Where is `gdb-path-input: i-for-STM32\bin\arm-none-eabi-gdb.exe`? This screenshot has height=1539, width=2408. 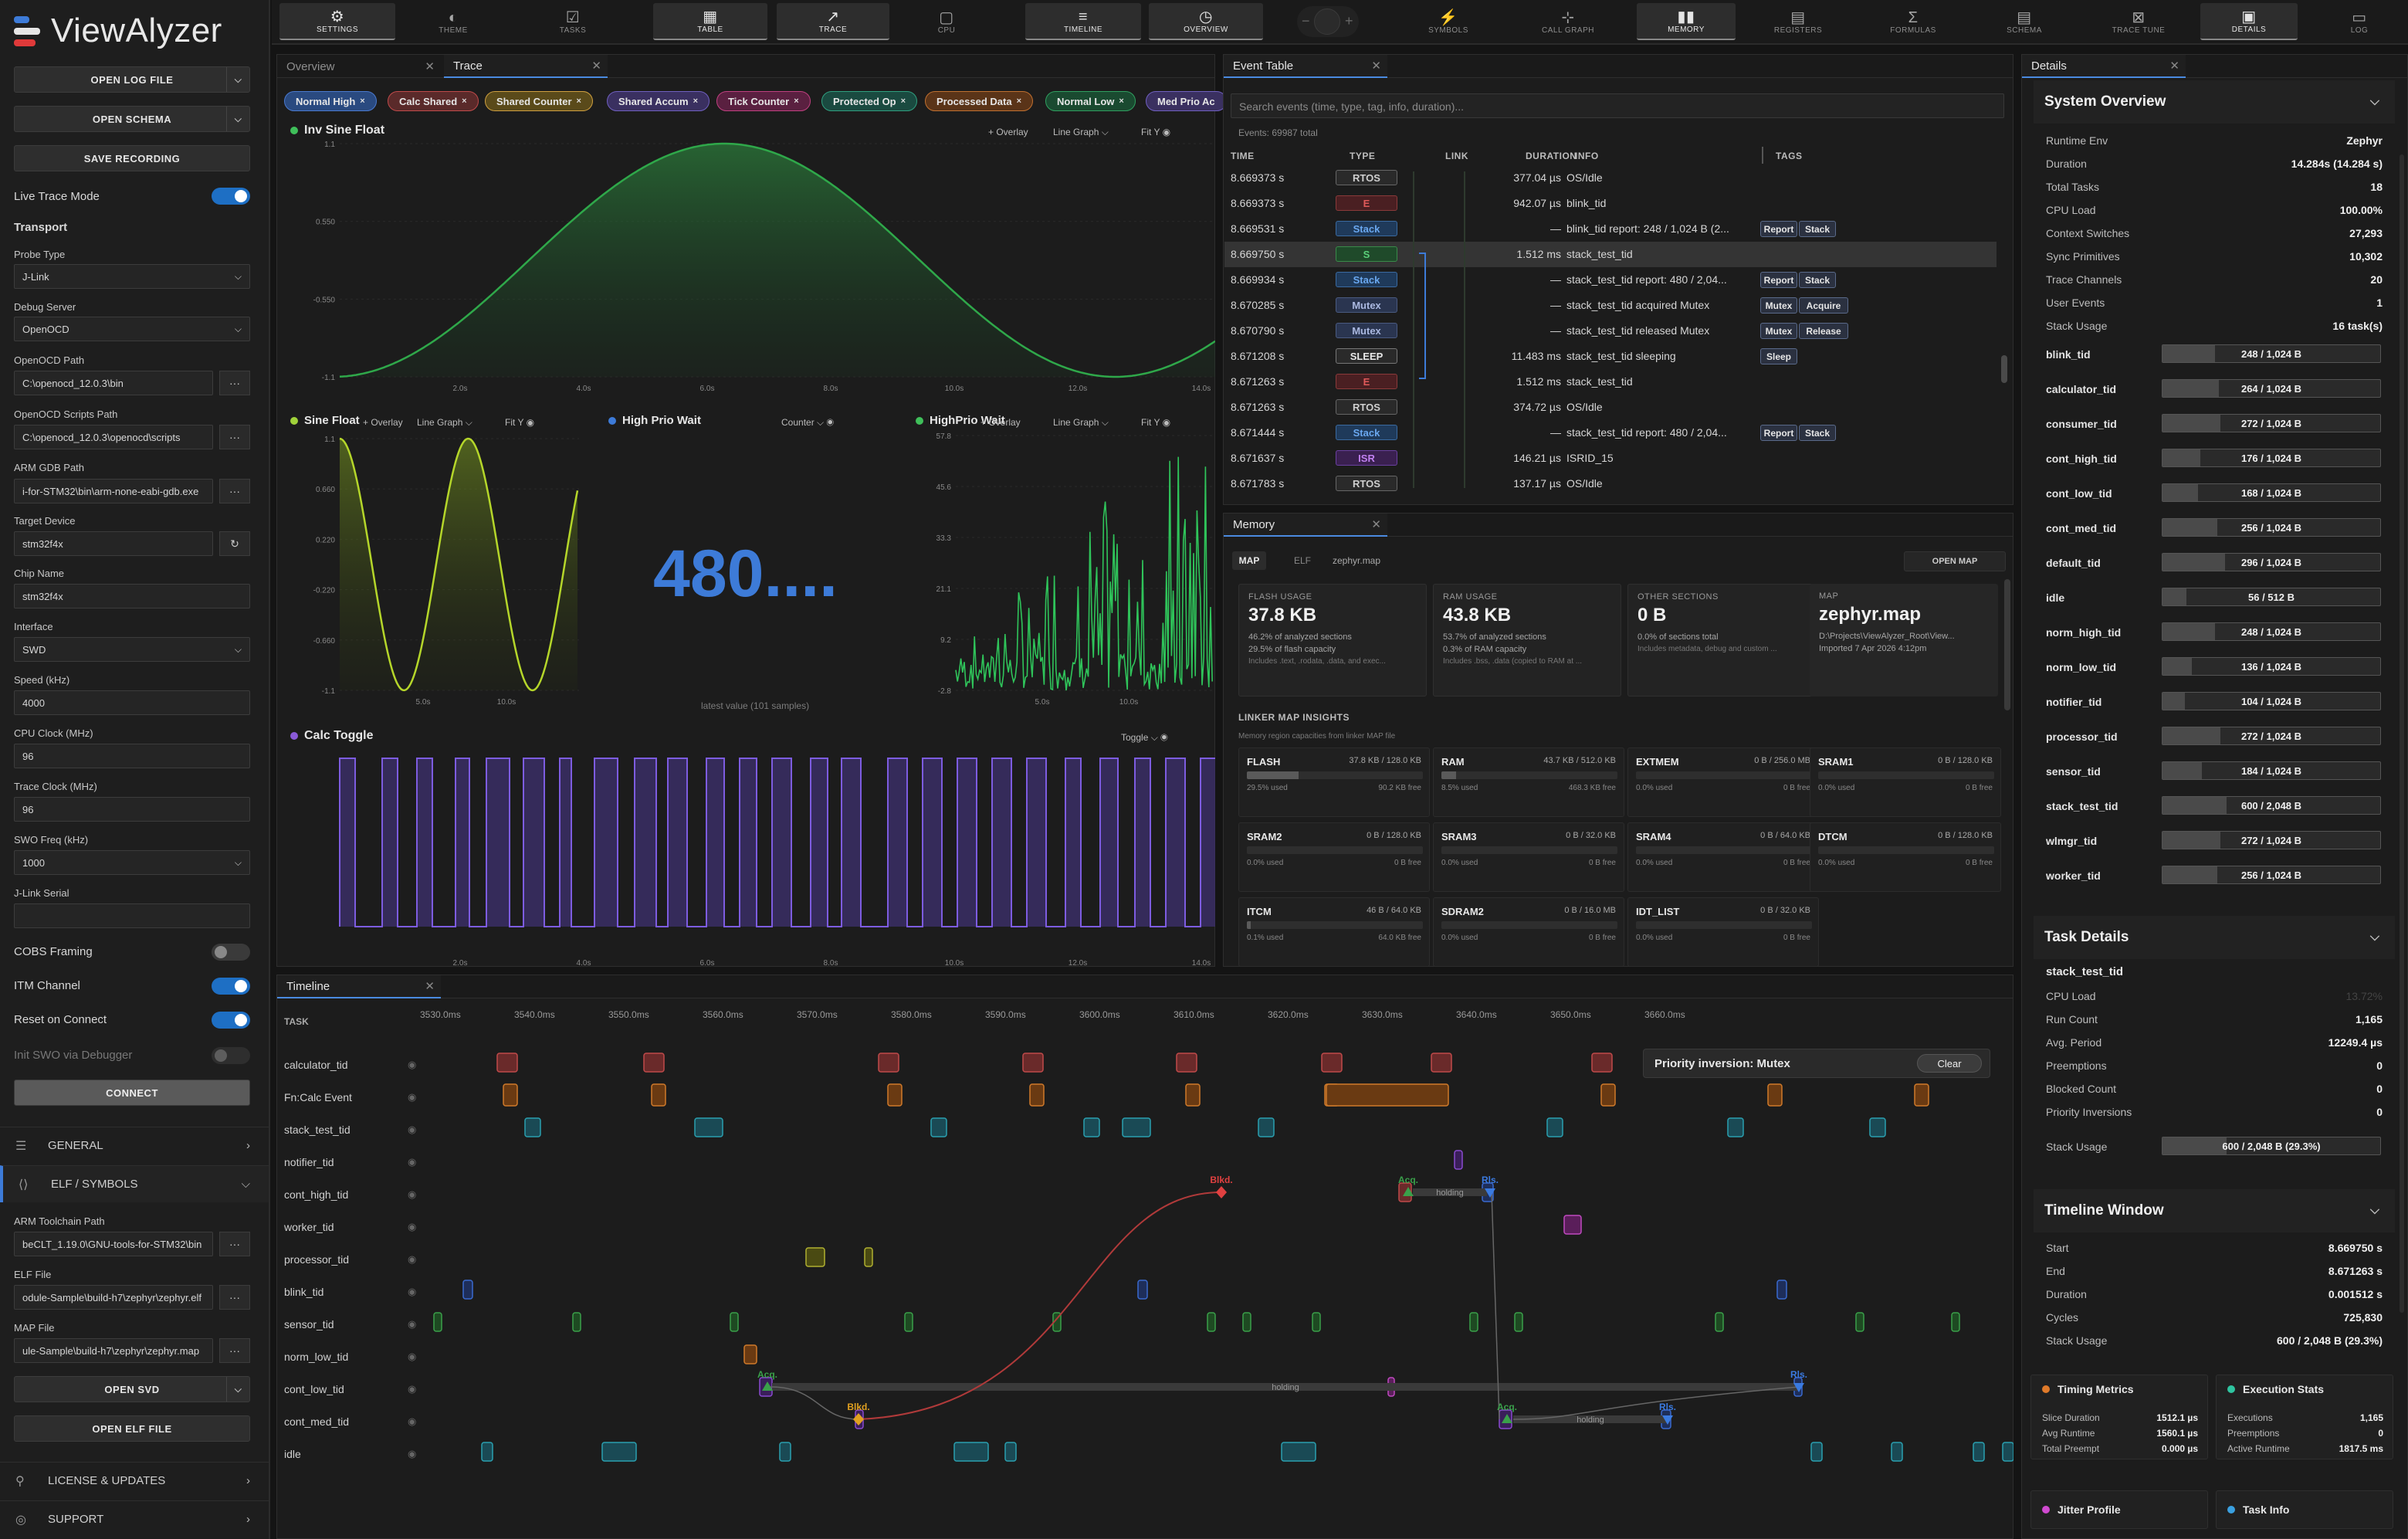
gdb-path-input: i-for-STM32\bin\arm-none-eabi-gdb.exe is located at coordinates (113, 491).